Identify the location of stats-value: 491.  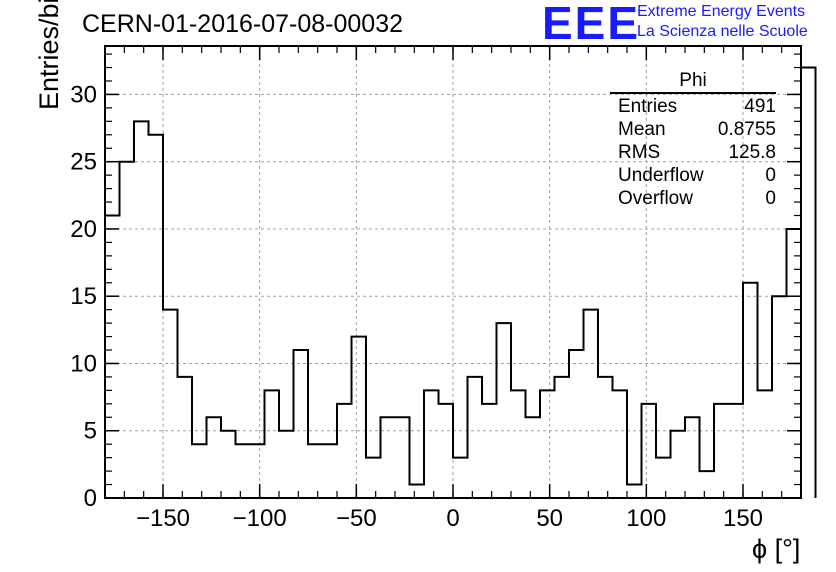
(760, 106).